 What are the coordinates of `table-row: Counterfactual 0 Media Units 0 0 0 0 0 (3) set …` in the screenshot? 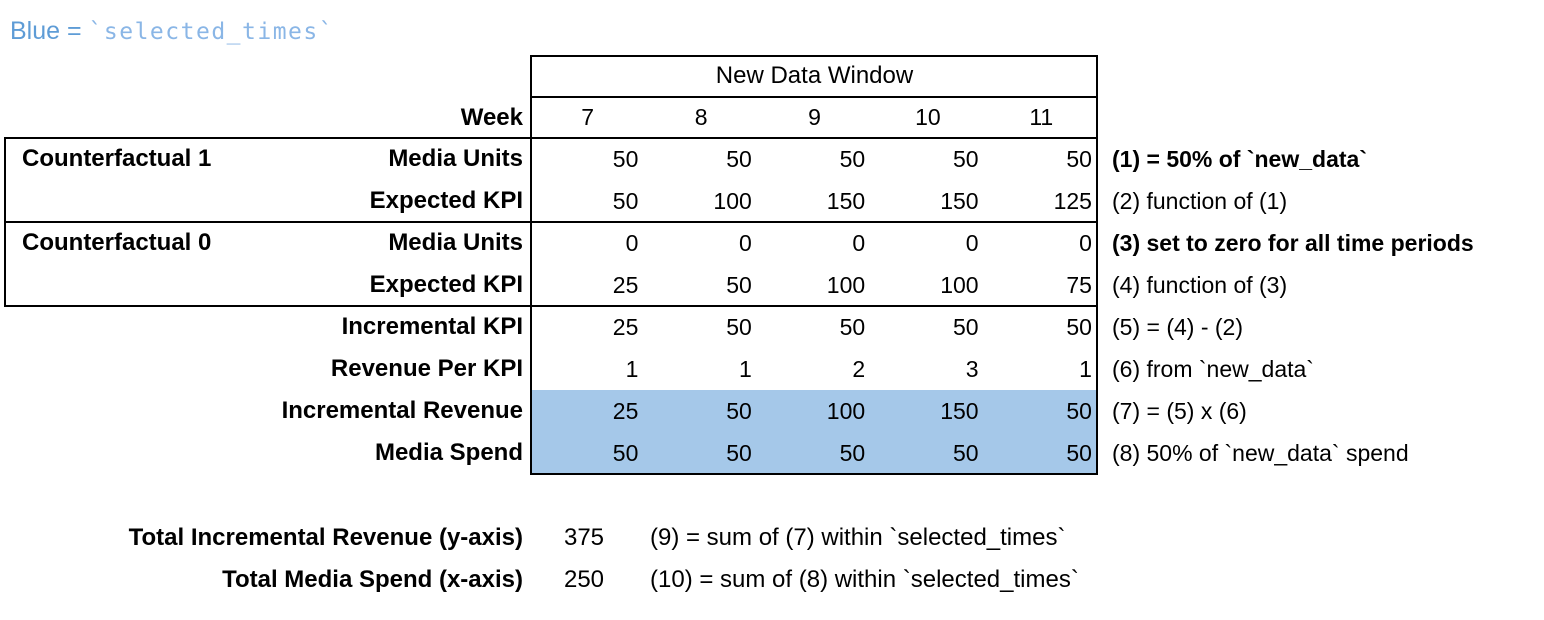 It's located at (772, 243).